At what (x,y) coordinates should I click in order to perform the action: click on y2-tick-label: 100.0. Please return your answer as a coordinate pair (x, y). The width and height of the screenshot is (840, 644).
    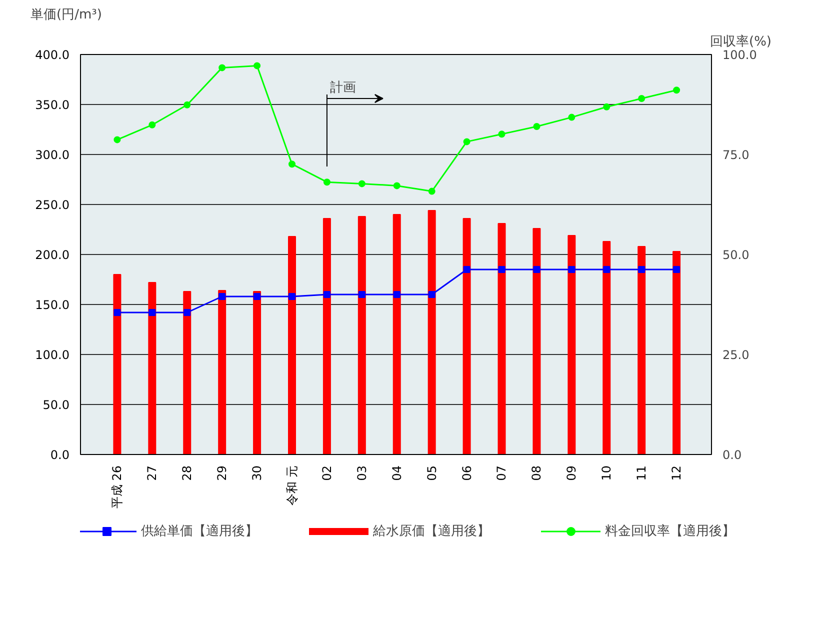
    Looking at the image, I should click on (739, 55).